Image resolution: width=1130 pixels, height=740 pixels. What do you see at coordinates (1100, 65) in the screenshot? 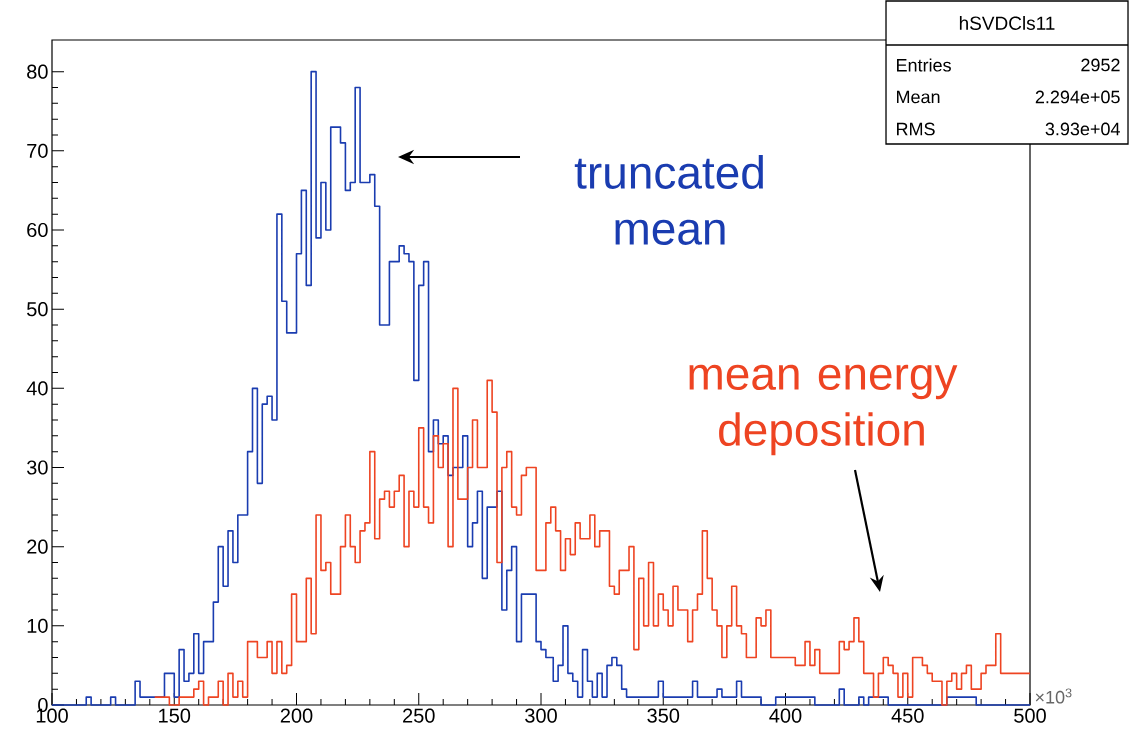
I see `text: 2952` at bounding box center [1100, 65].